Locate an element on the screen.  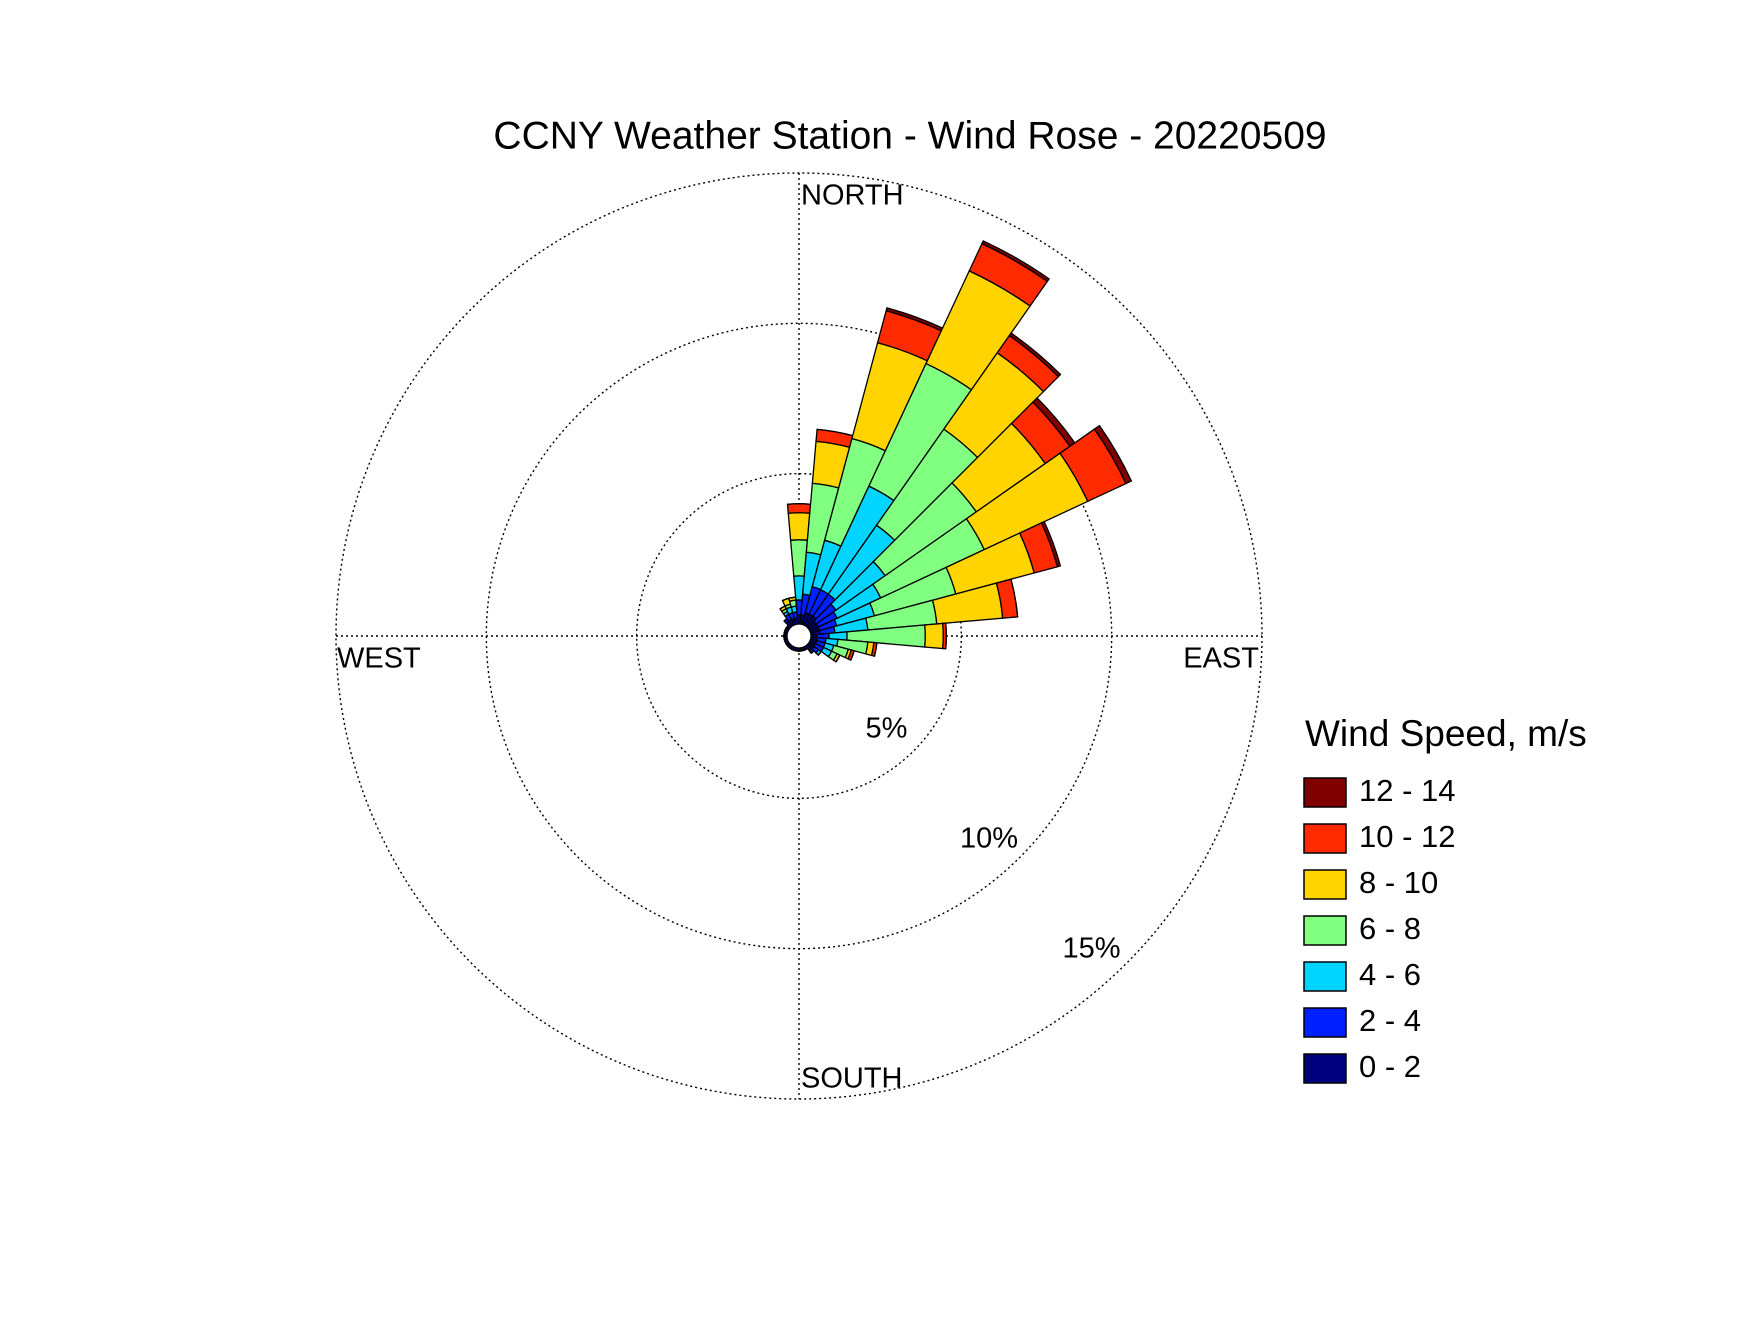
legend-label: 10 - 12 is located at coordinates (1407, 836).